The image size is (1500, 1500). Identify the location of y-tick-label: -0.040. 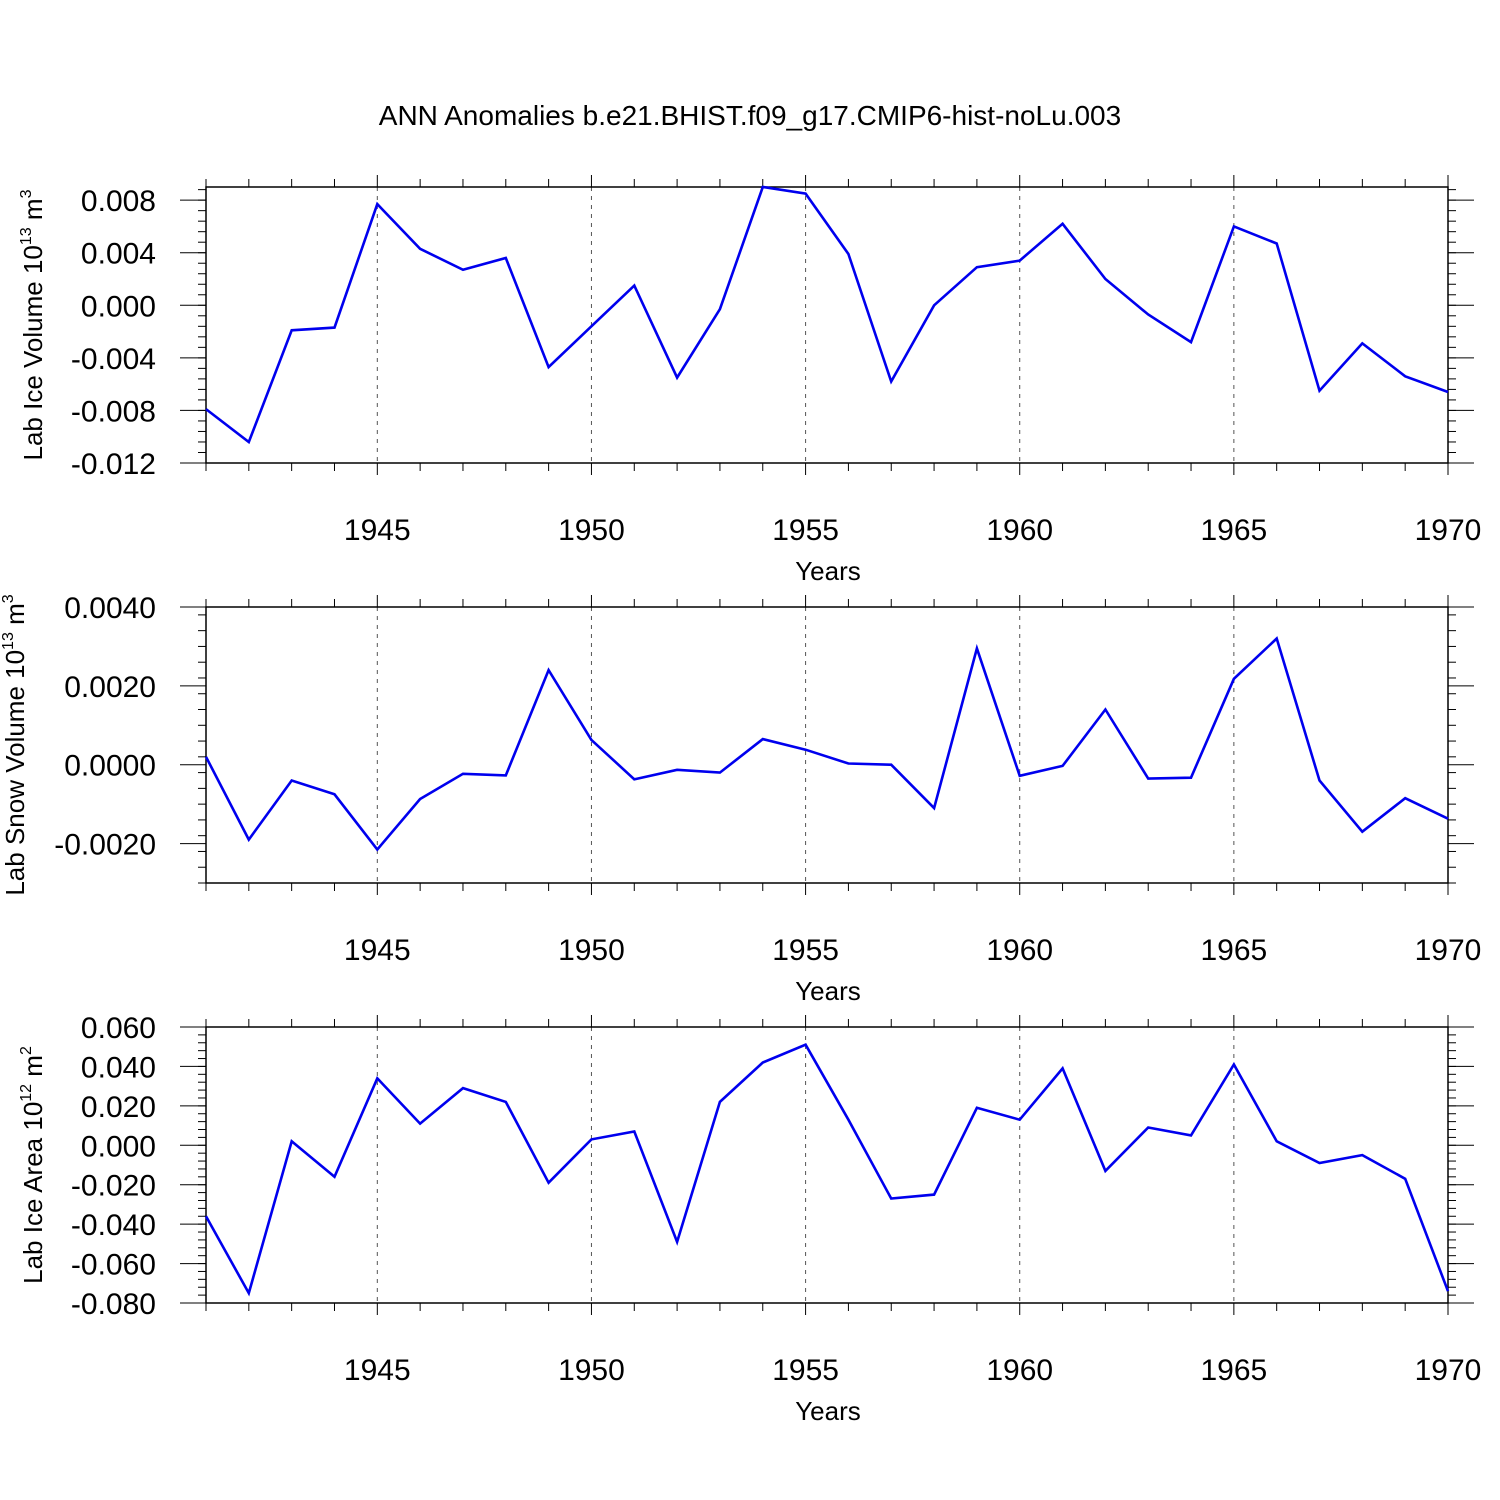
(113, 1225).